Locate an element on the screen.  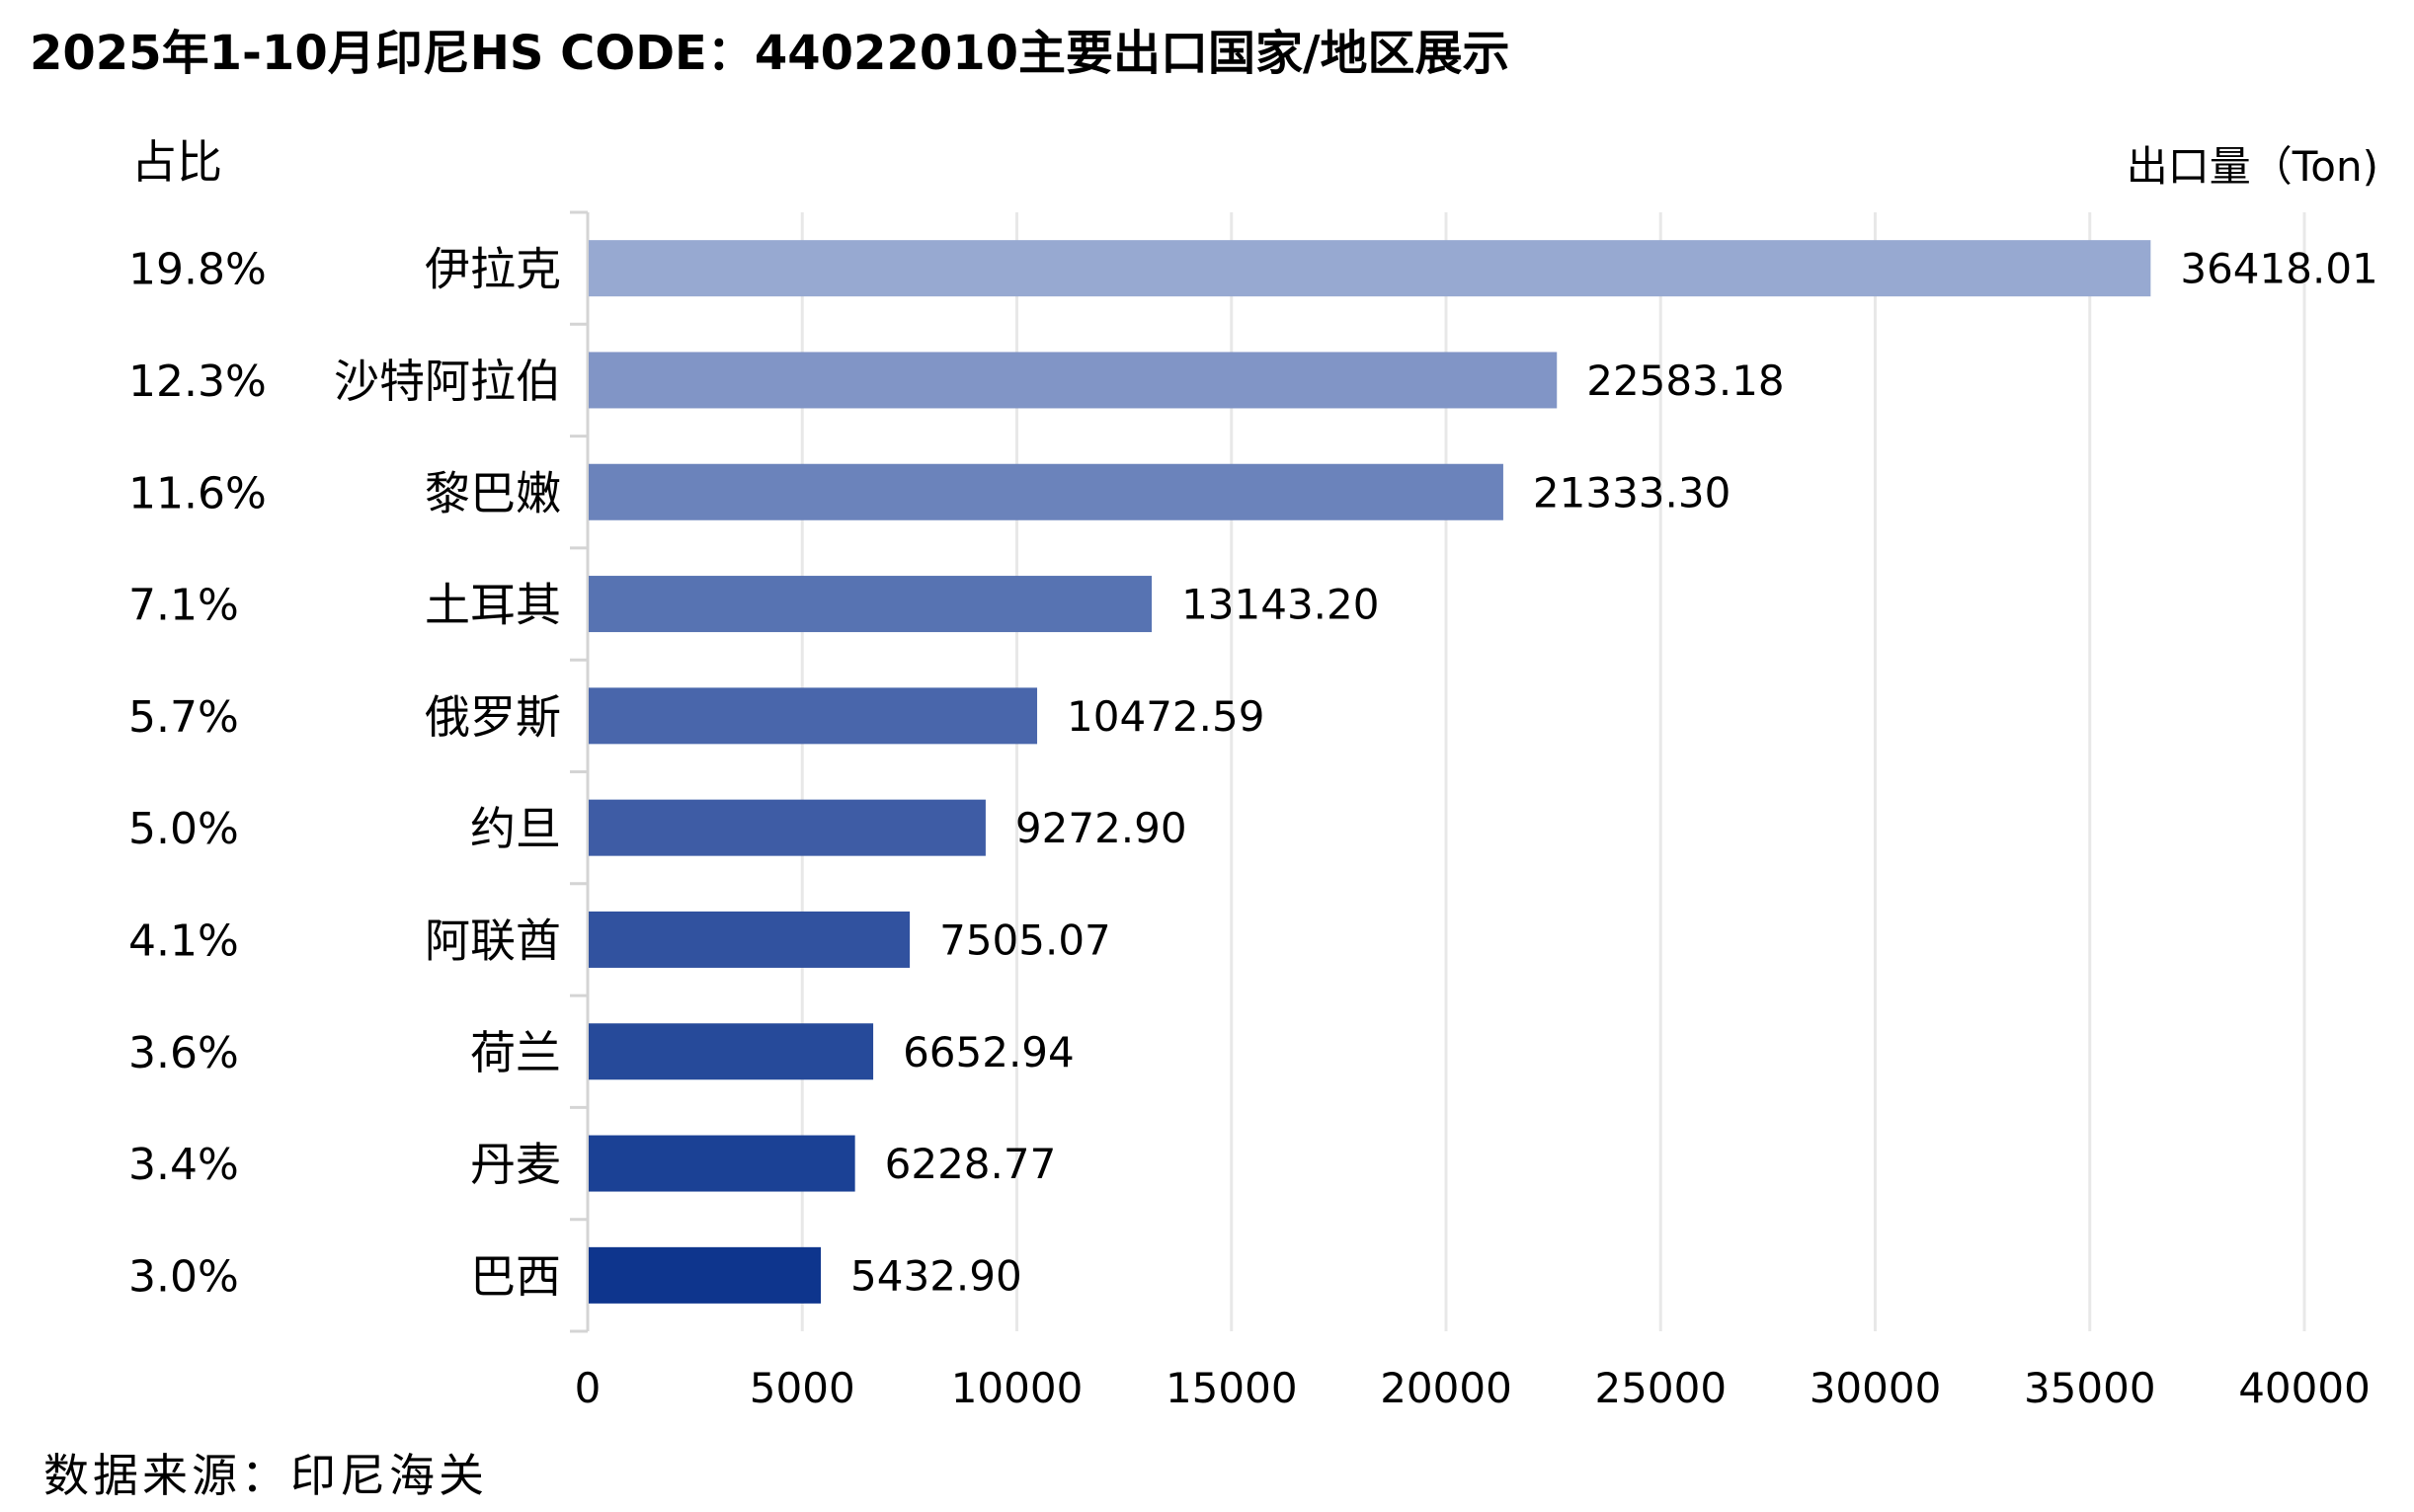
x-tick-label: 25000 is located at coordinates (1660, 1388).